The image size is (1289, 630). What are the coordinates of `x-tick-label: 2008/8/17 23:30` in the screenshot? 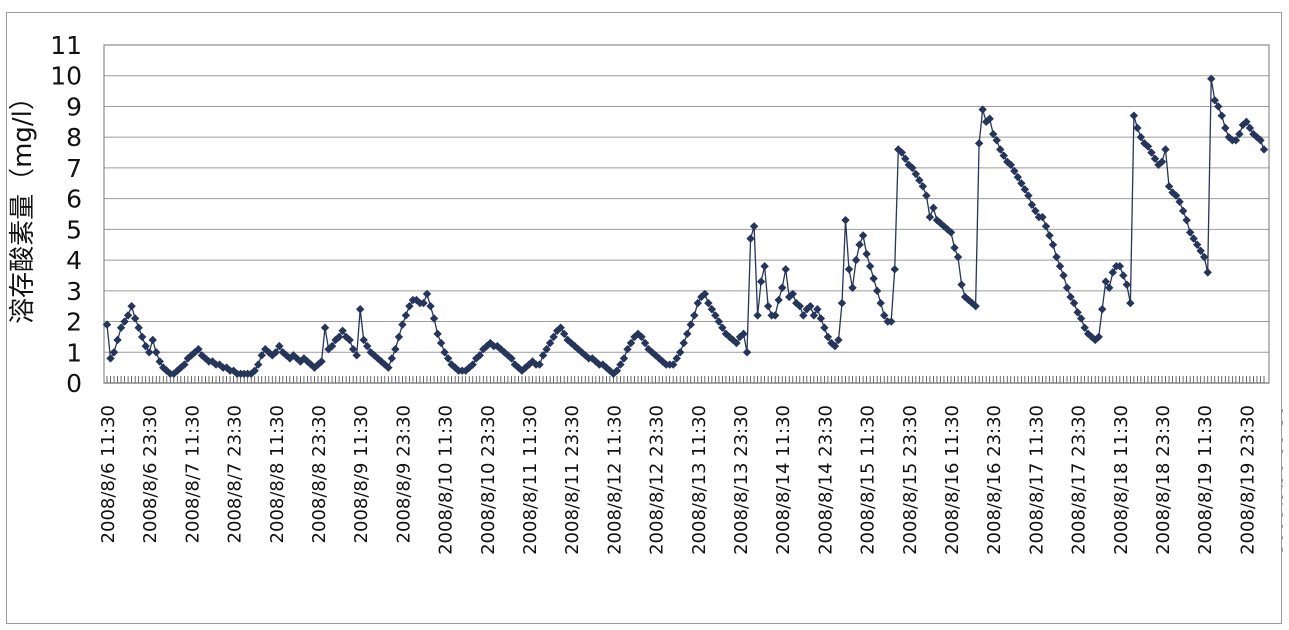 It's located at (1079, 480).